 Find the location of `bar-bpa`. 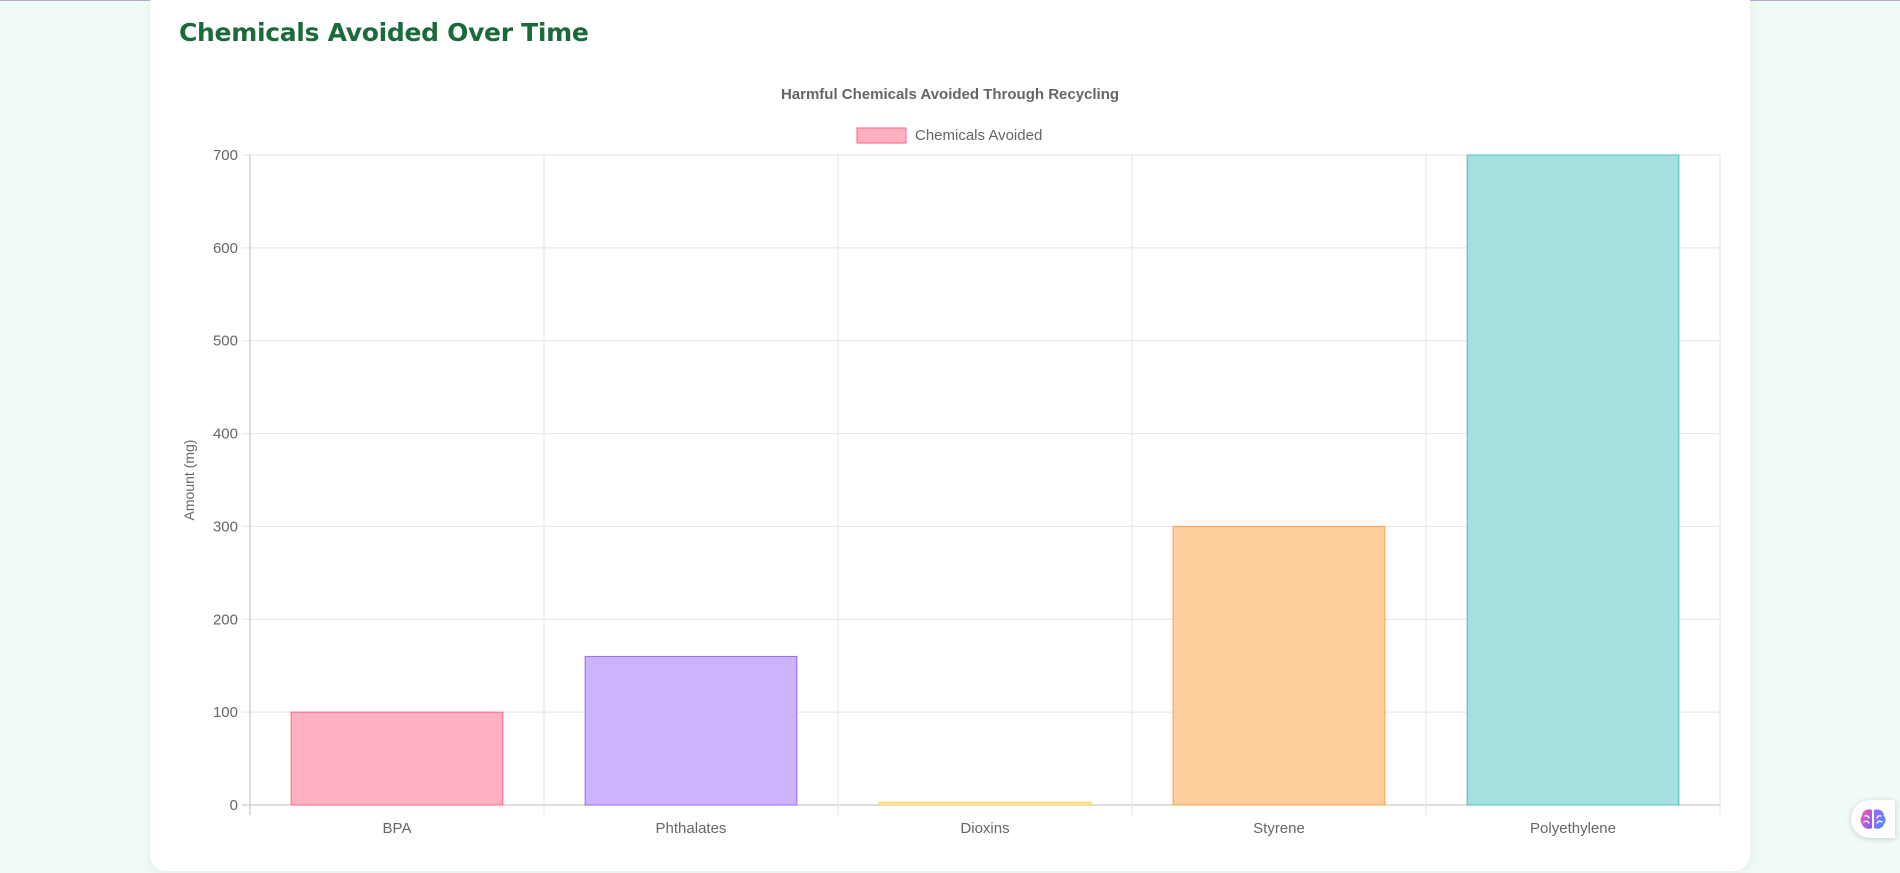

bar-bpa is located at coordinates (397, 758).